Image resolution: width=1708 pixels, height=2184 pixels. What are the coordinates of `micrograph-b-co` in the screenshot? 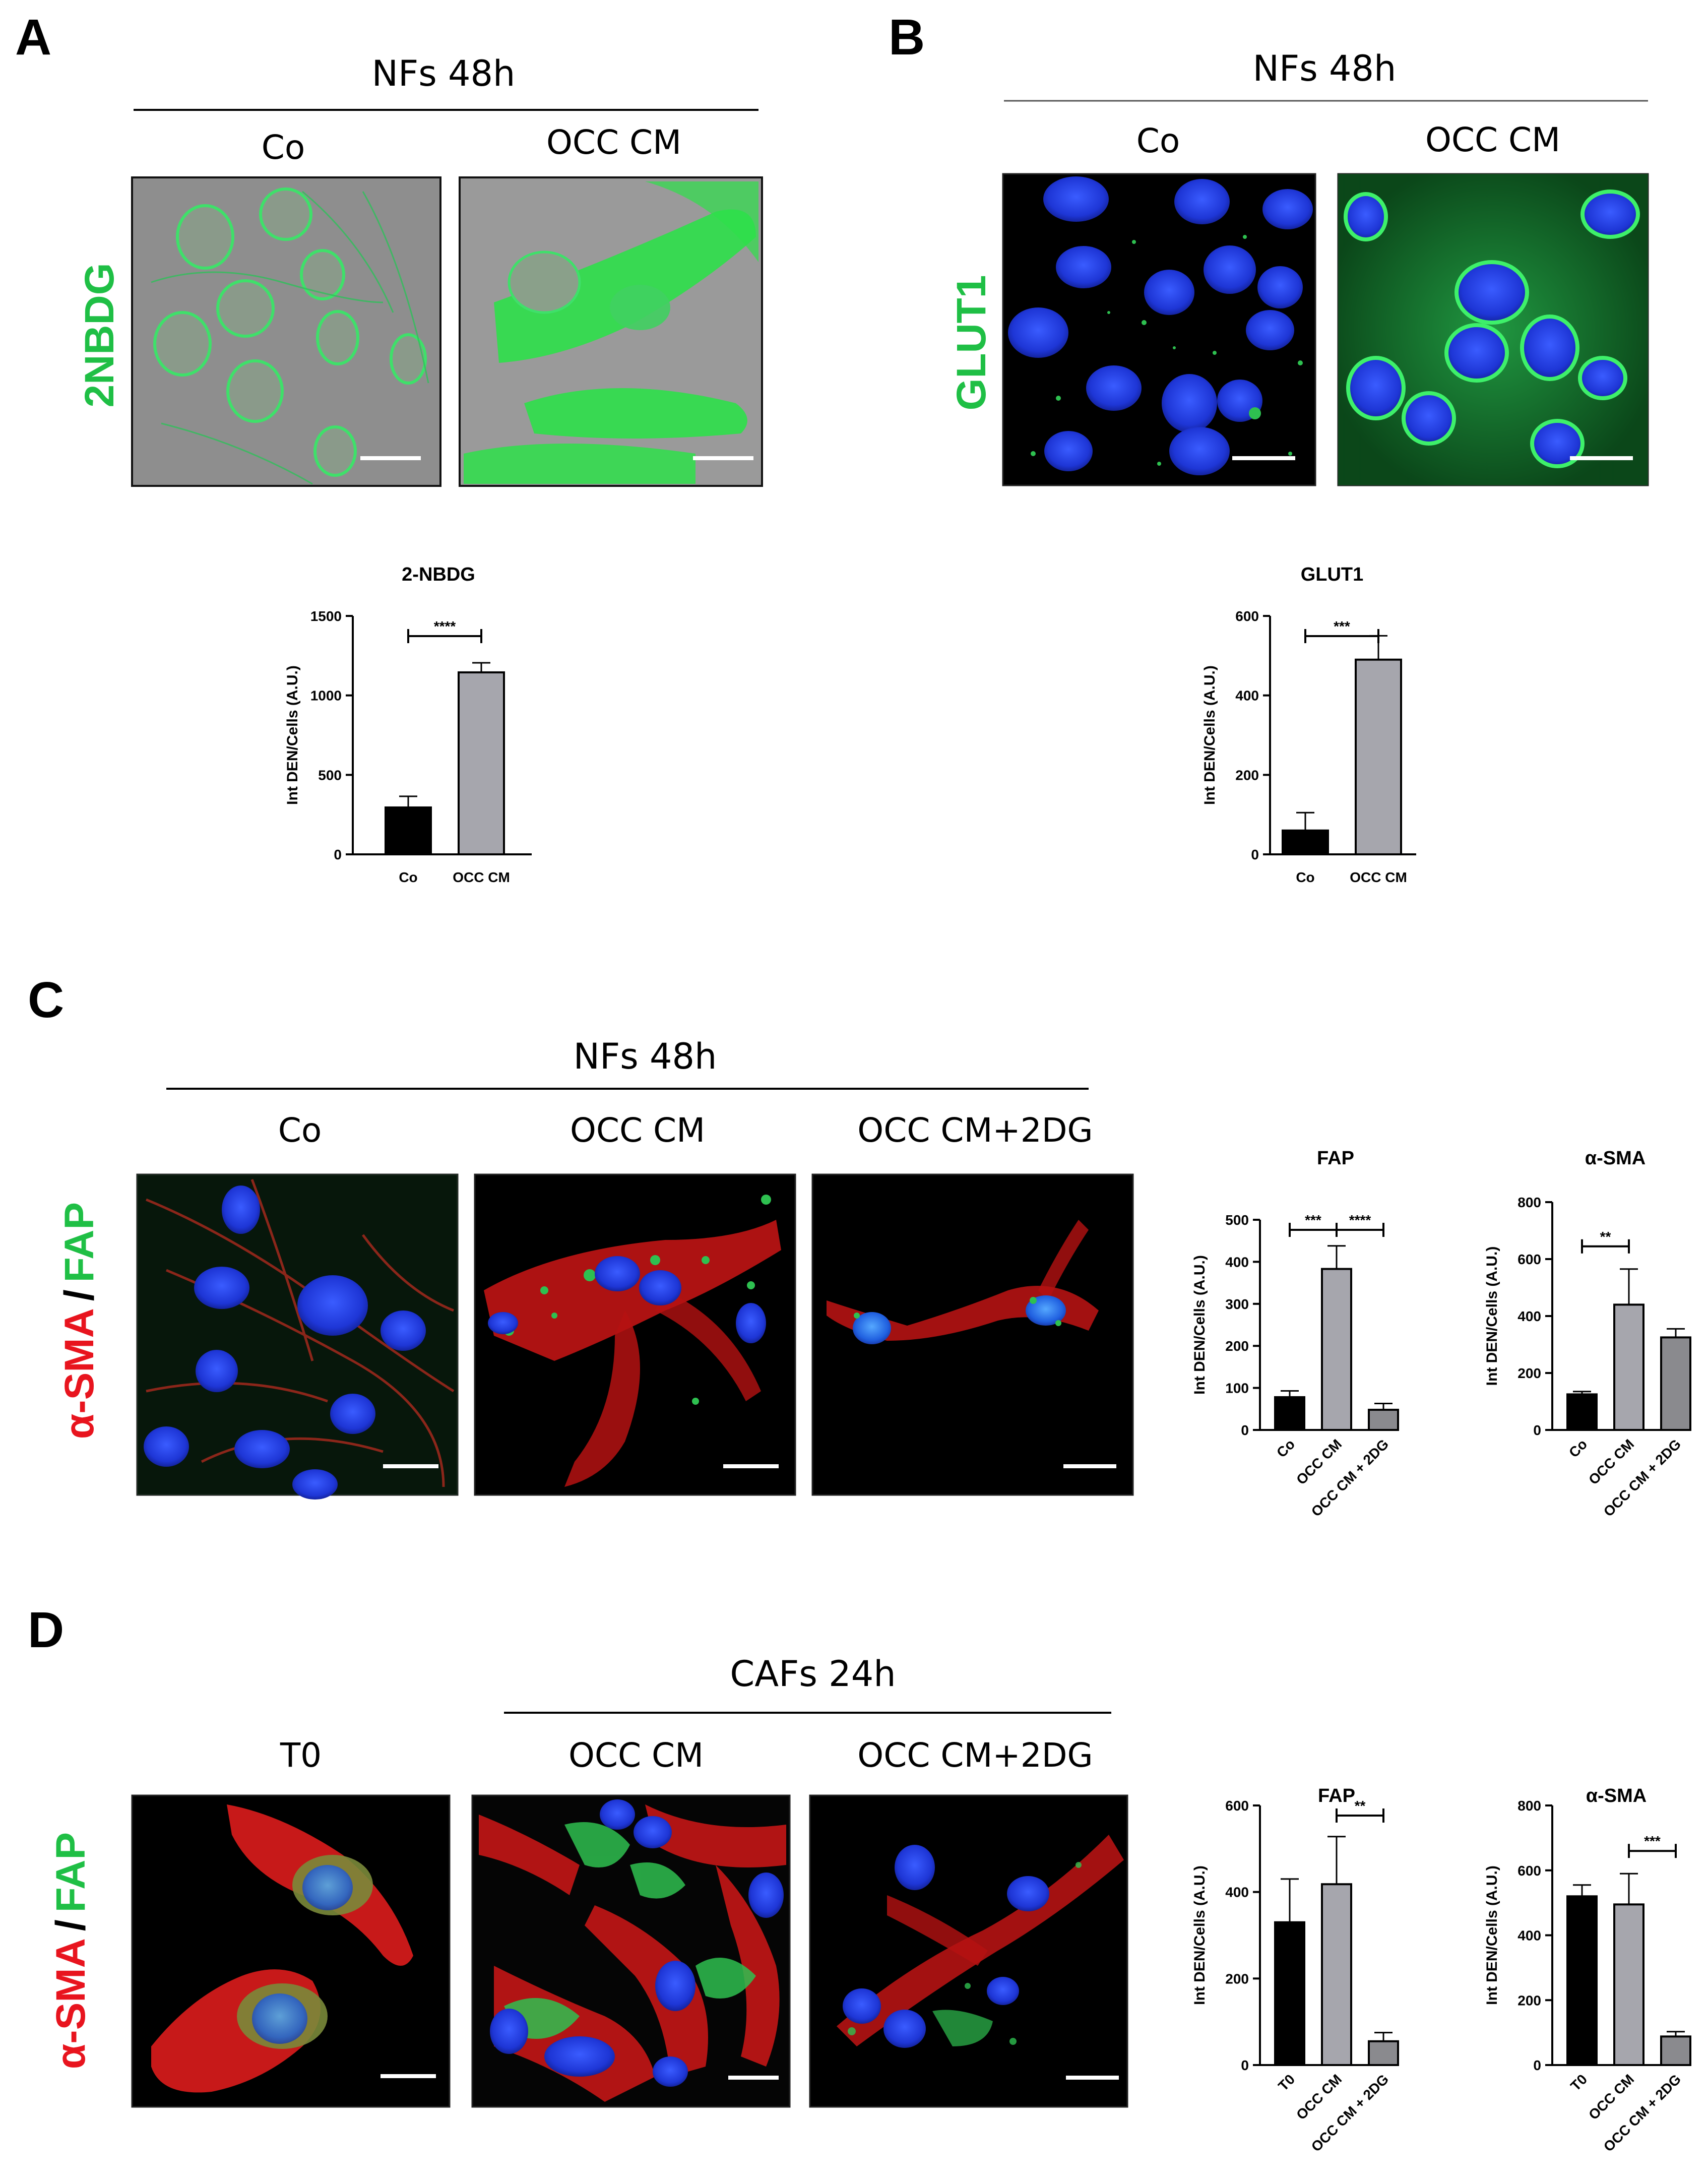 It's located at (1159, 329).